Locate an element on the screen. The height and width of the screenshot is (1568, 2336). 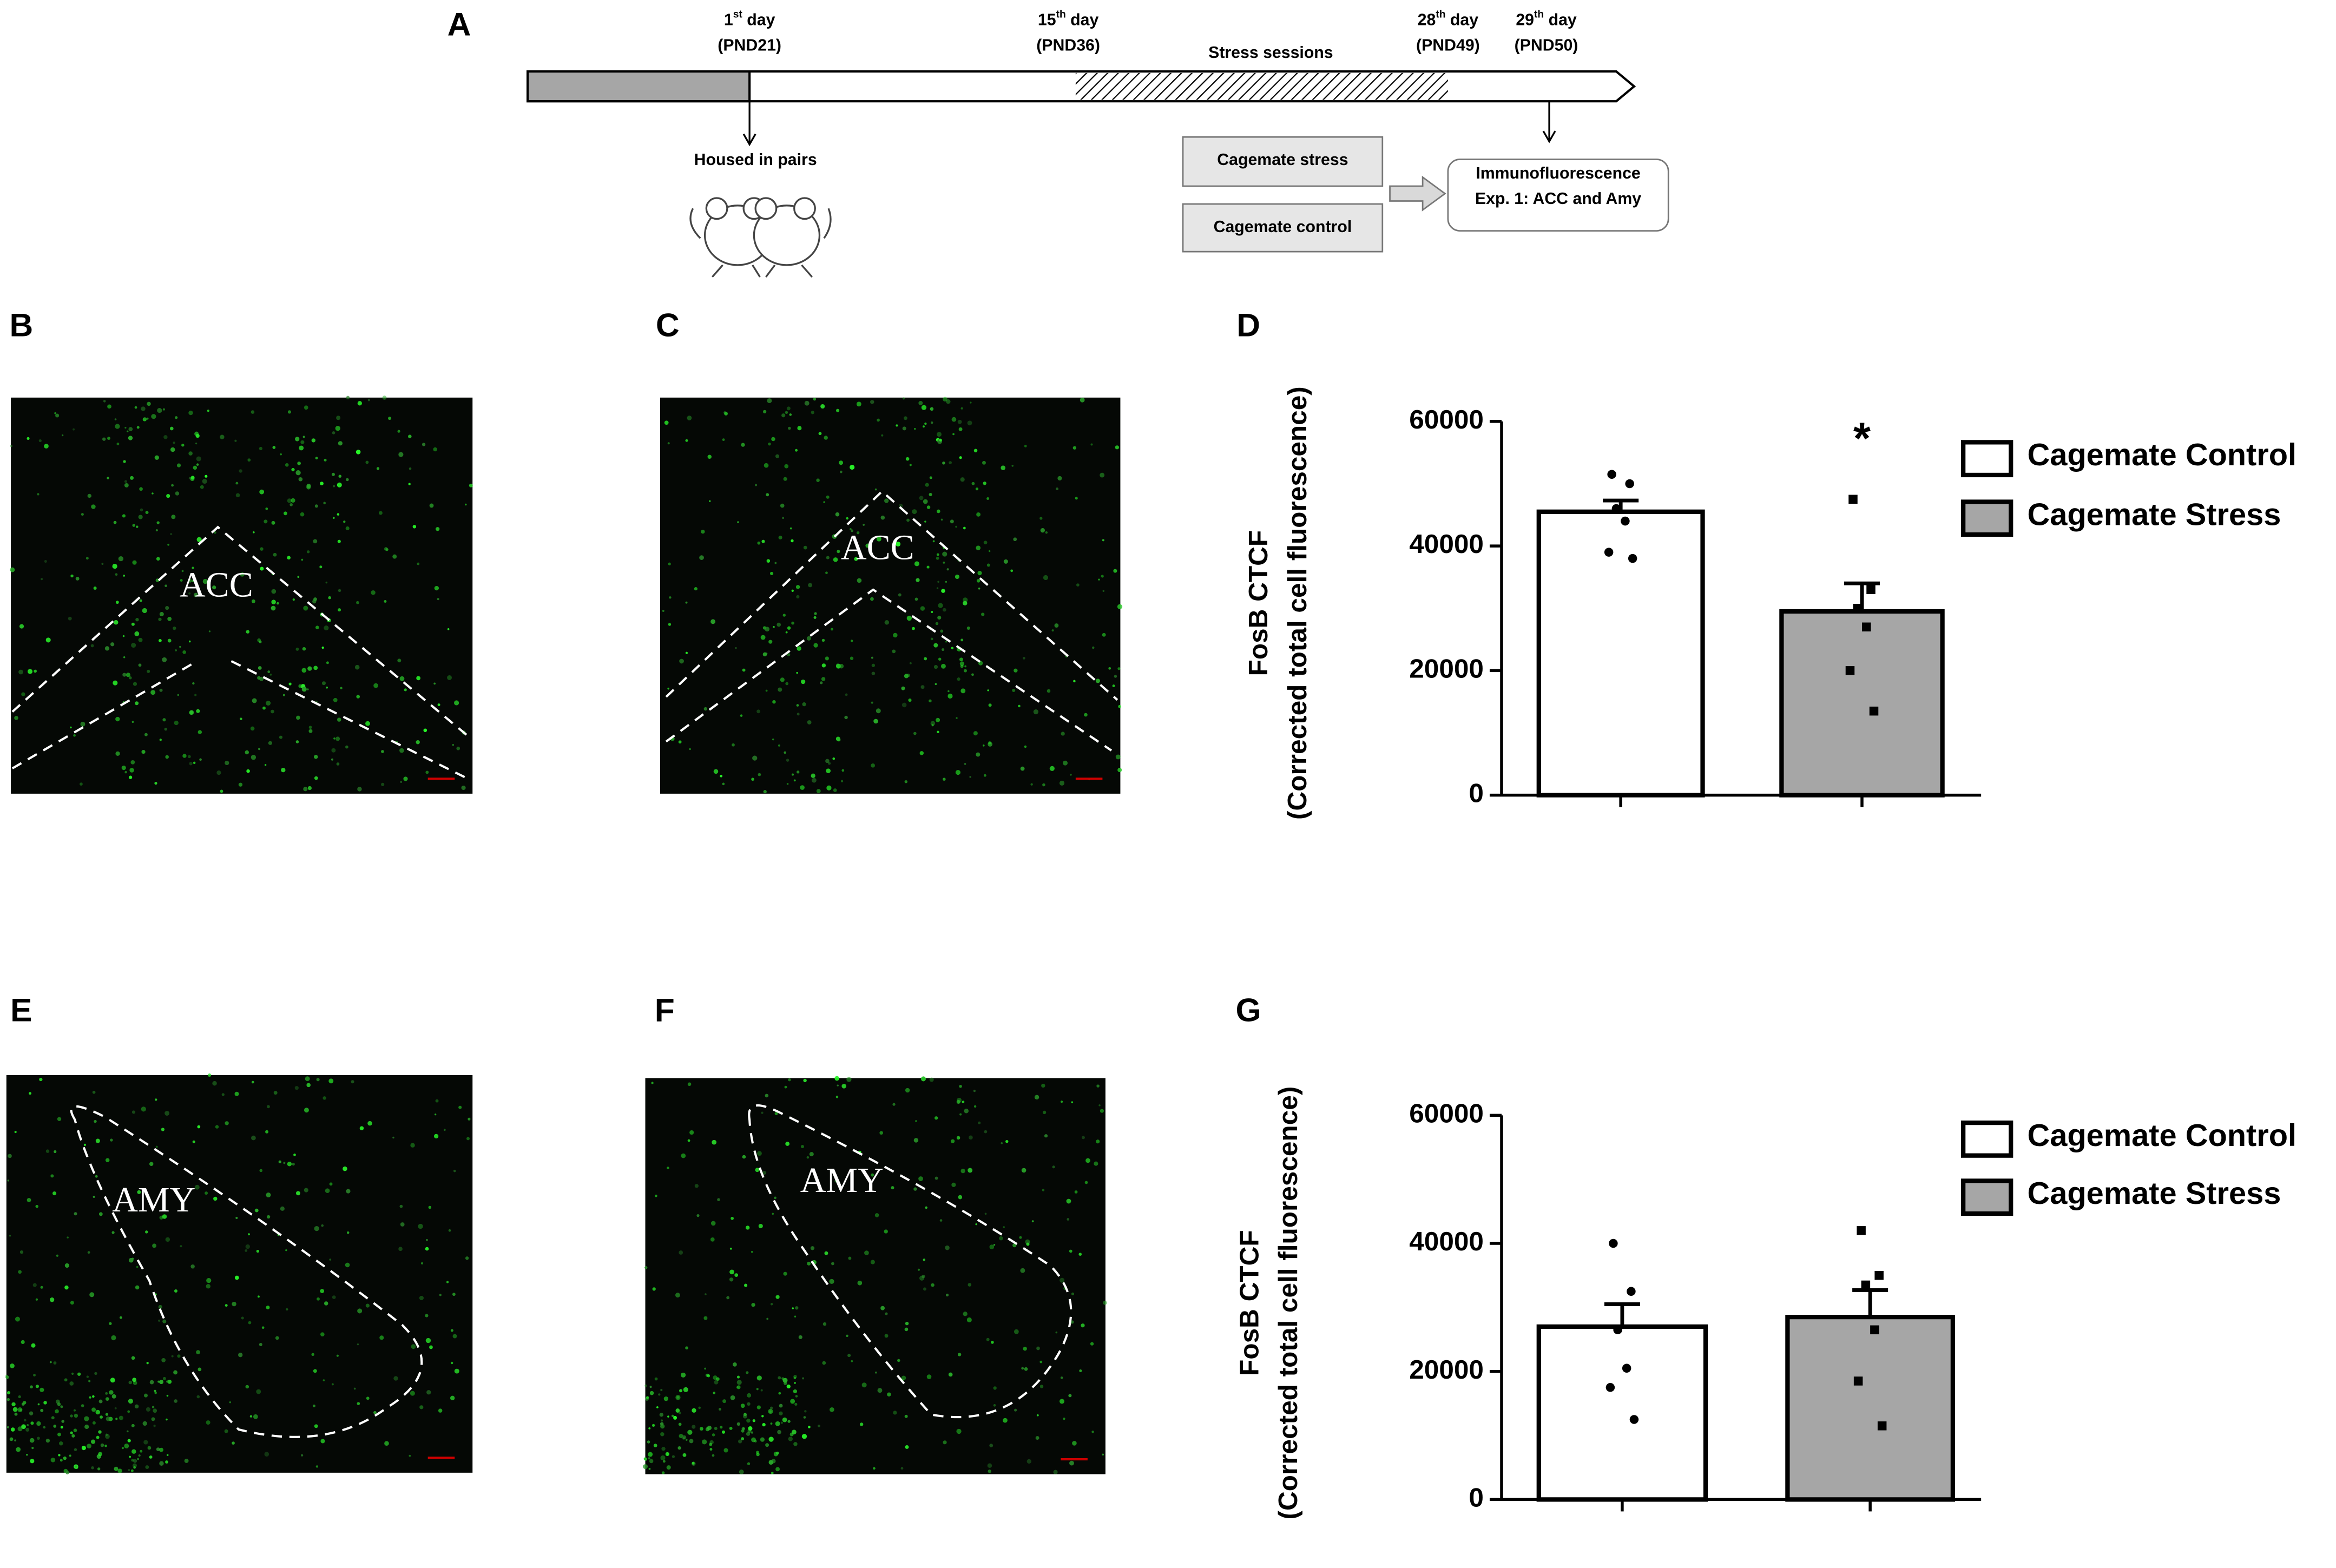
micrograph-bg is located at coordinates (242, 595).